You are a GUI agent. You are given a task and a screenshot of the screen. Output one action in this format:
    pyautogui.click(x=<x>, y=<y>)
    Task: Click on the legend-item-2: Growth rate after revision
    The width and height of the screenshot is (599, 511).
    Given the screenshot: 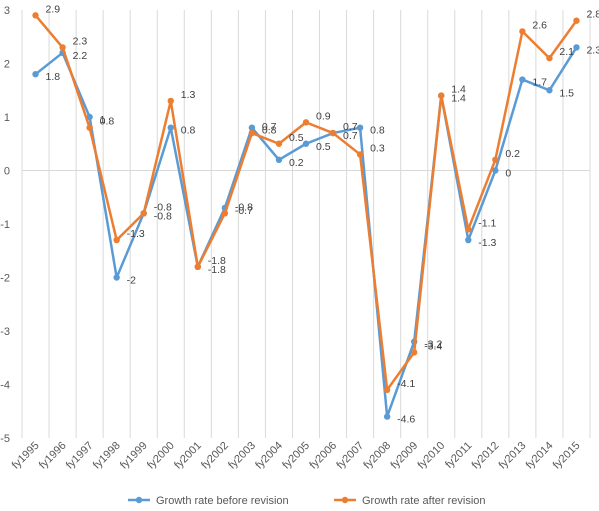 What is the action you would take?
    pyautogui.click(x=410, y=501)
    